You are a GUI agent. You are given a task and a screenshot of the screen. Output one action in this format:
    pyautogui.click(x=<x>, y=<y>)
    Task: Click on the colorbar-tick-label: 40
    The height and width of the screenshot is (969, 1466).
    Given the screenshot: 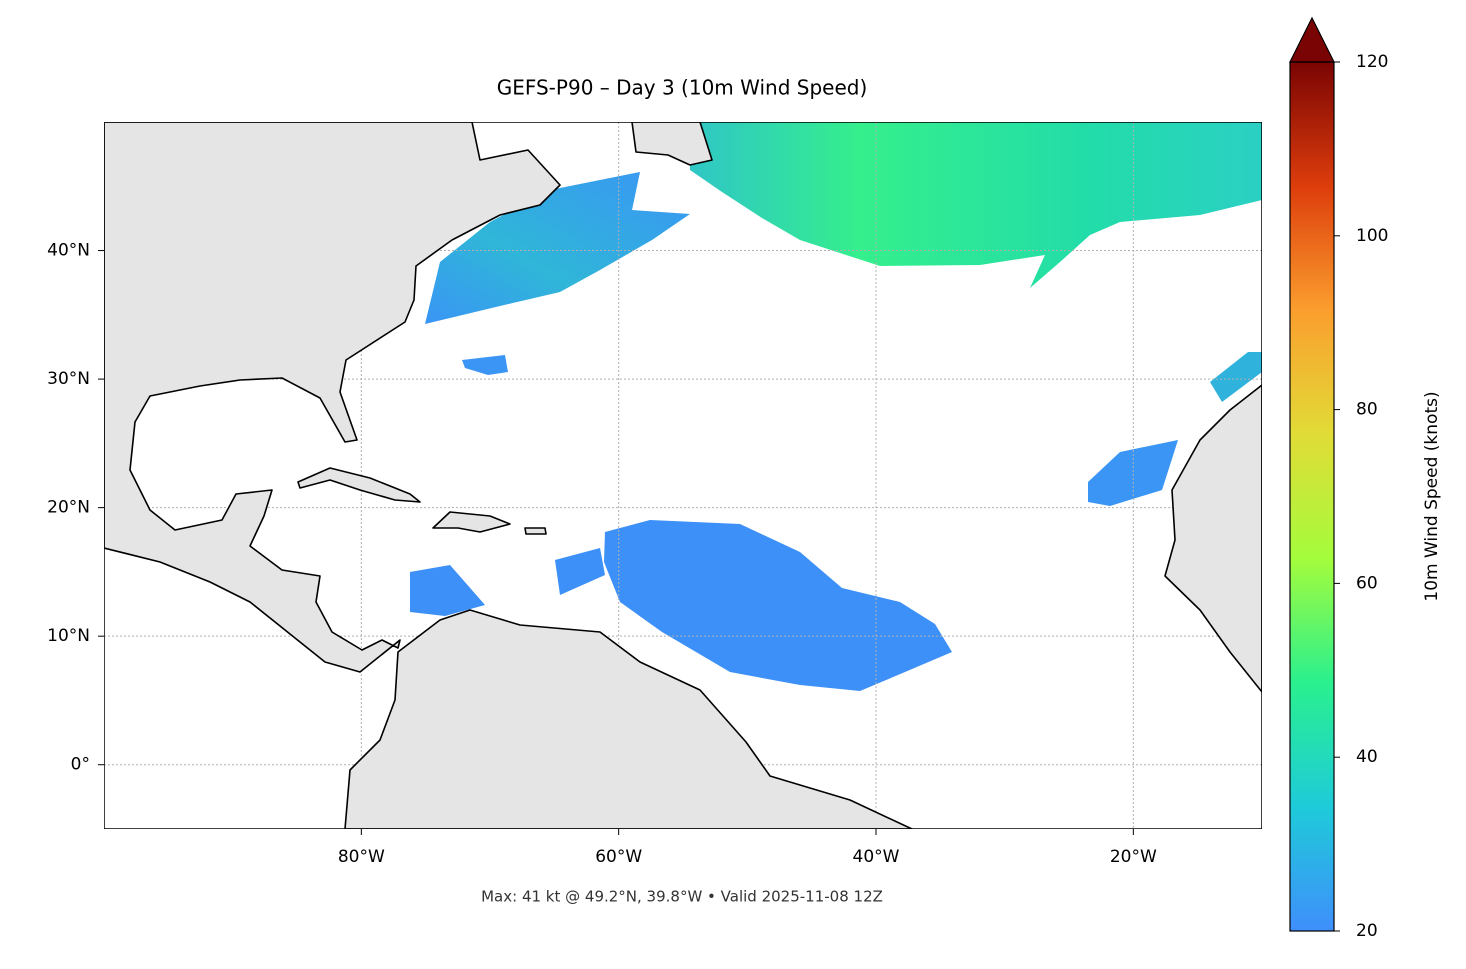 What is the action you would take?
    pyautogui.click(x=1367, y=757)
    